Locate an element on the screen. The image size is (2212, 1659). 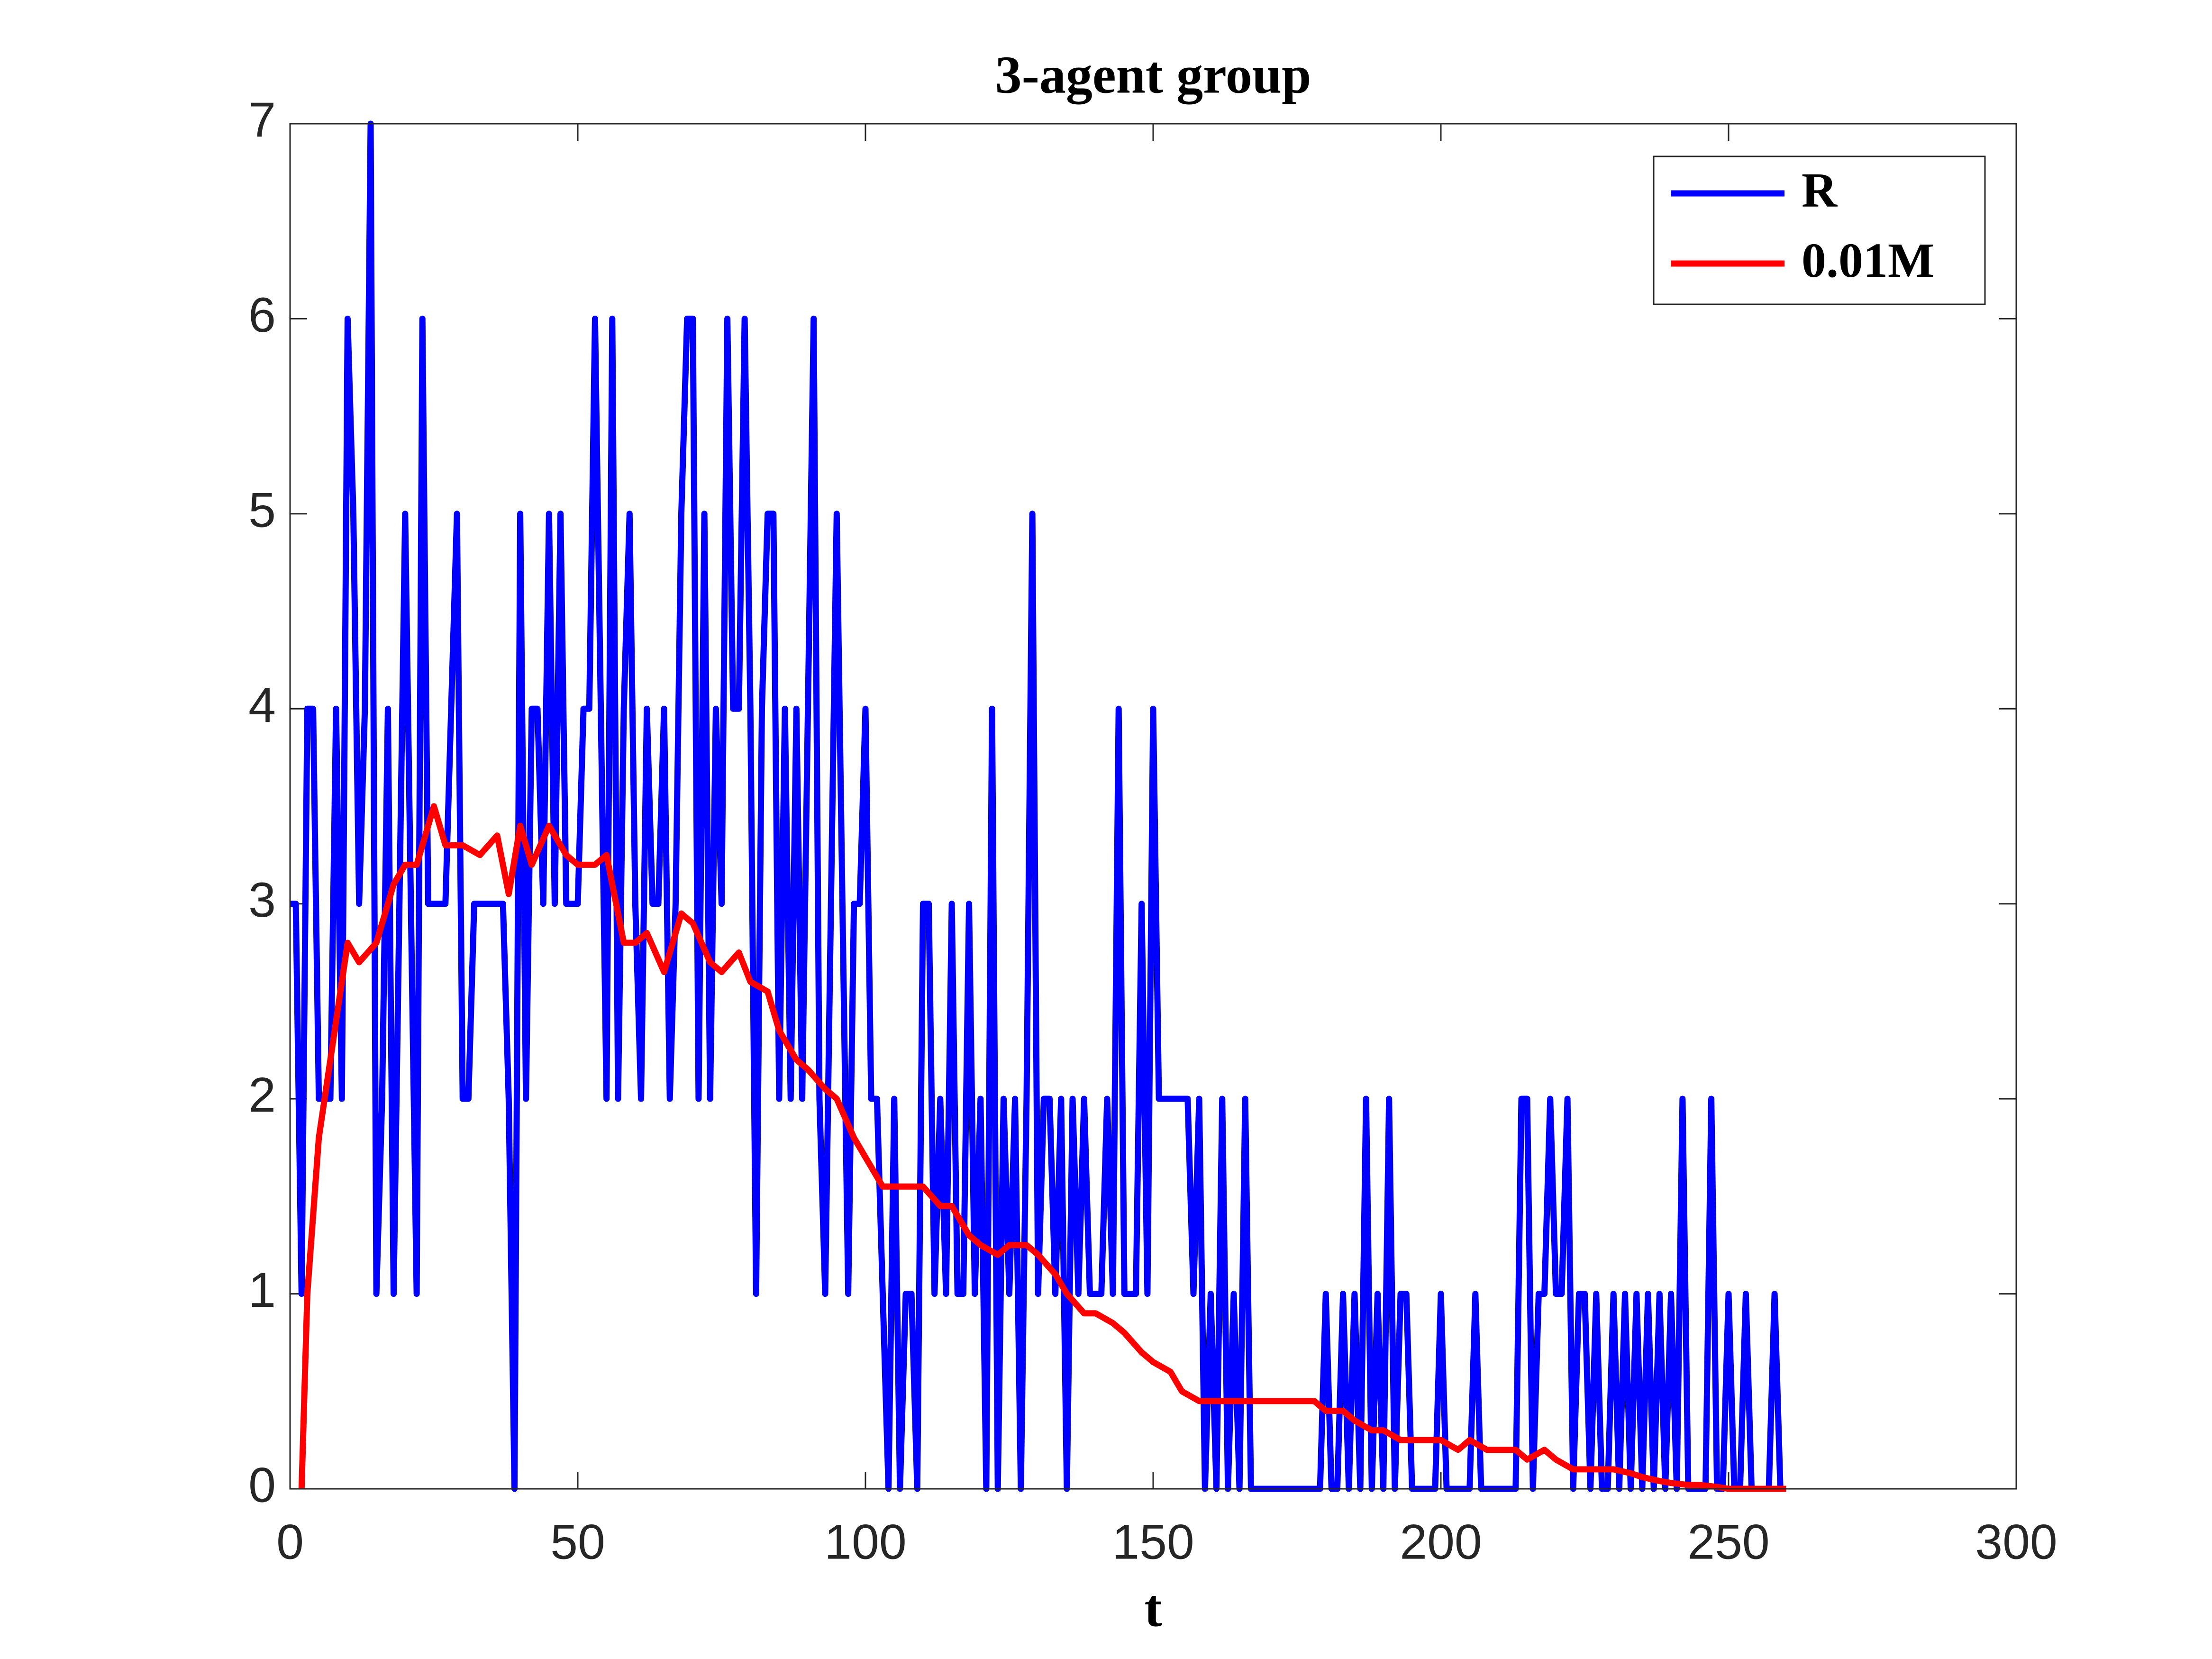
x-tick-label: 100 is located at coordinates (865, 1541).